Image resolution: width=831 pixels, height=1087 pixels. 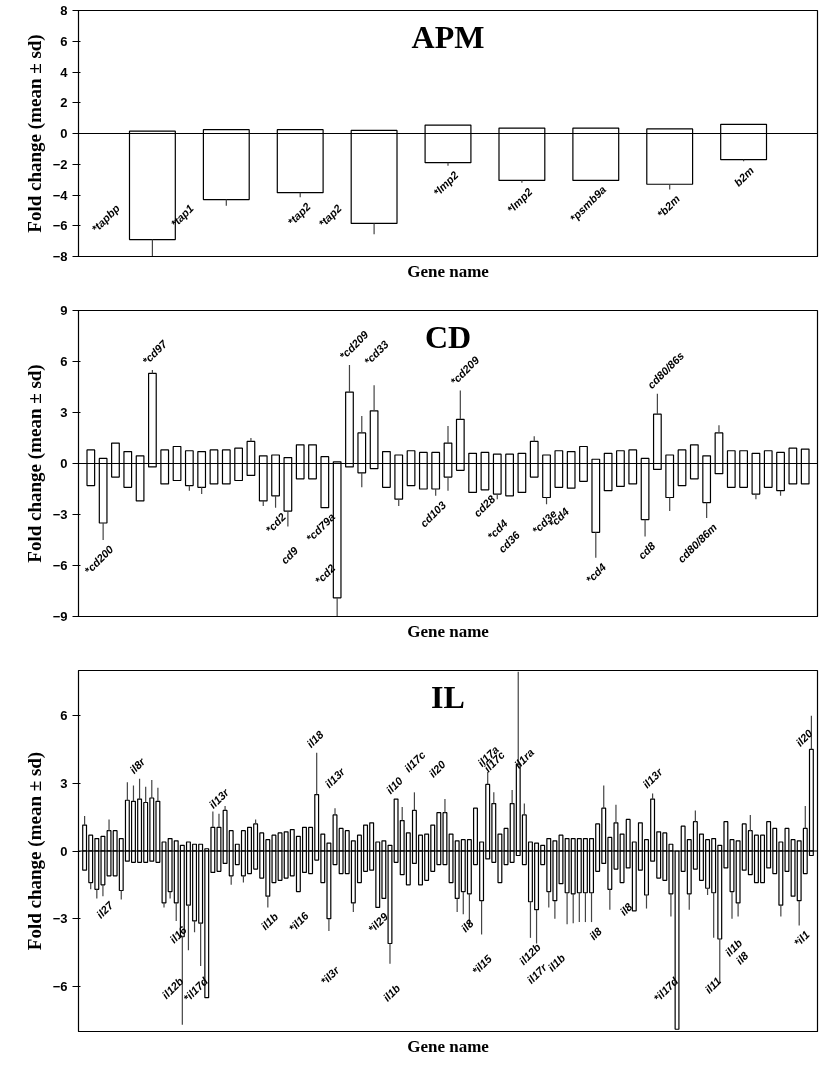 What do you see at coordinates (394, 785) in the screenshot?
I see `category-label: il10` at bounding box center [394, 785].